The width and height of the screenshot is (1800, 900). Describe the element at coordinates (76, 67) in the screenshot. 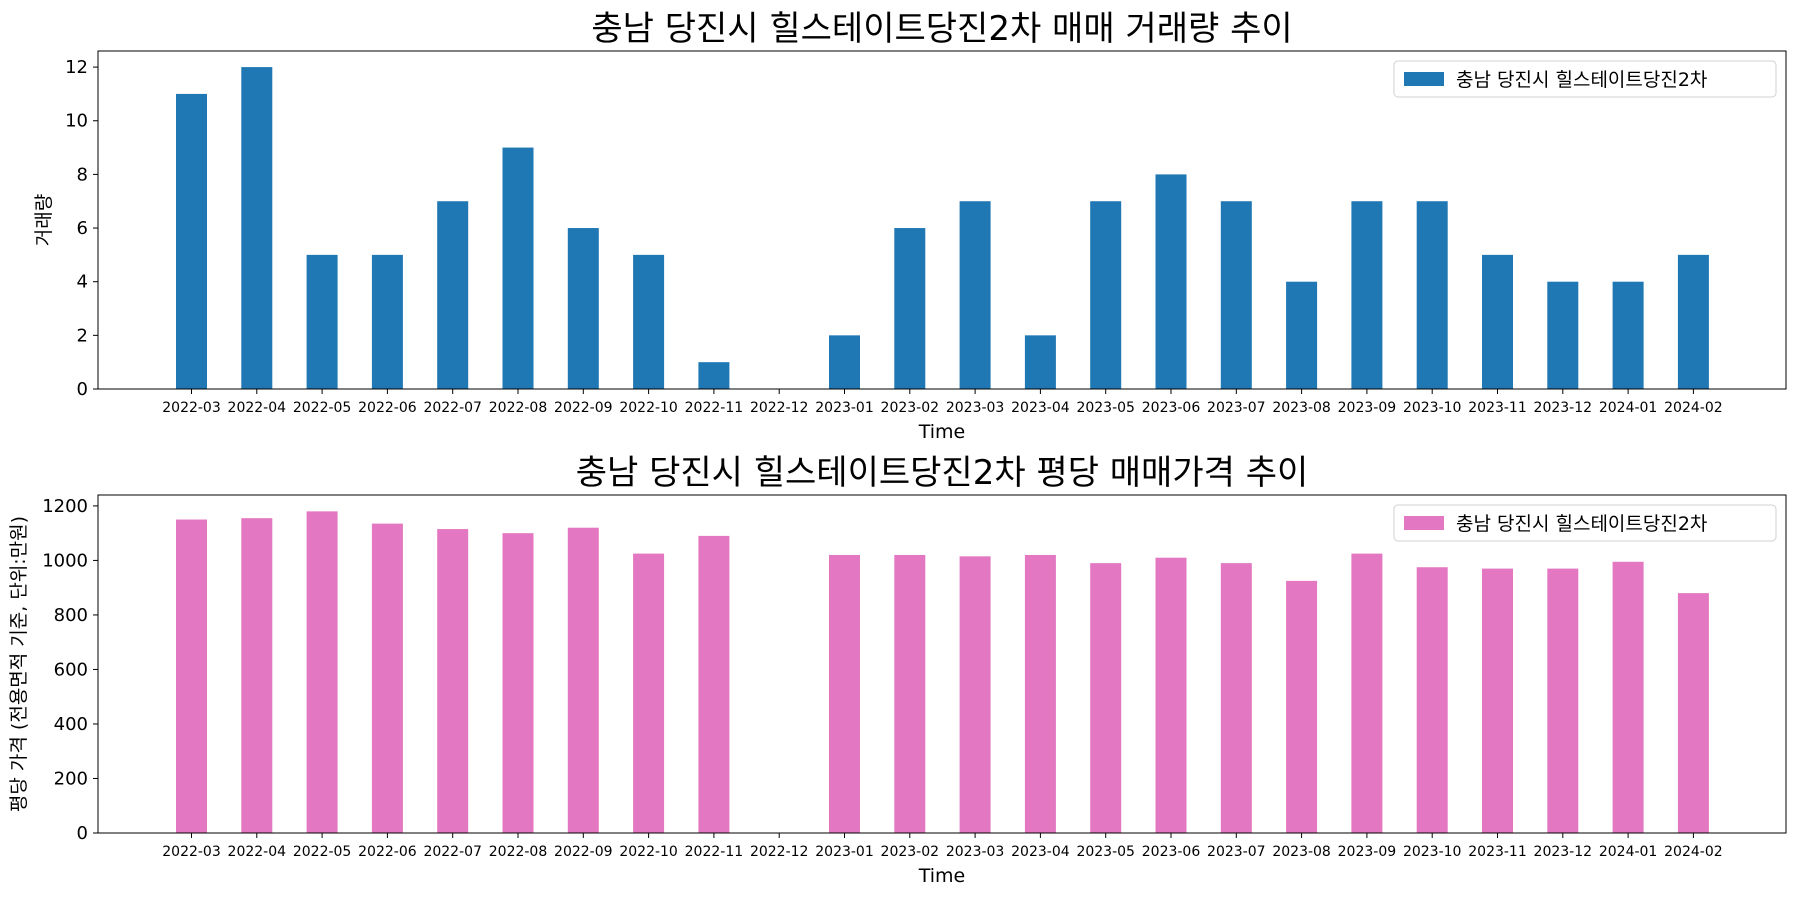

I see `y-tick-label: 12` at that location.